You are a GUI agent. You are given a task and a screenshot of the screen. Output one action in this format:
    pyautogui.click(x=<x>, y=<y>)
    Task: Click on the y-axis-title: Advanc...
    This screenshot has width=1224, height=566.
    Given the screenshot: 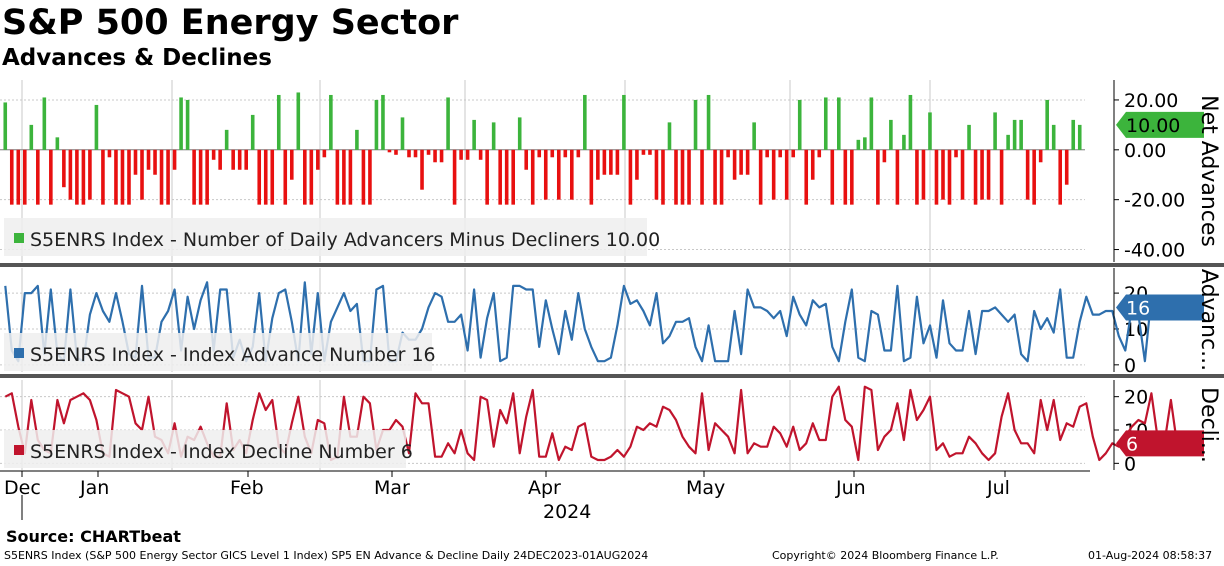 What is the action you would take?
    pyautogui.click(x=1208, y=320)
    